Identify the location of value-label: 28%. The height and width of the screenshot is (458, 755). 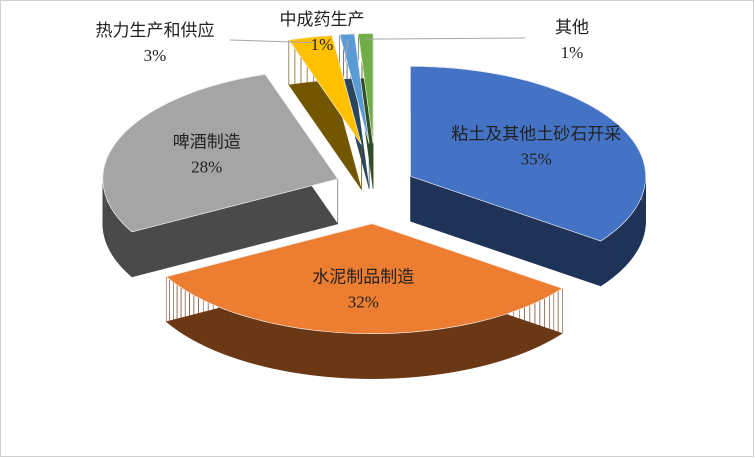
(206, 167).